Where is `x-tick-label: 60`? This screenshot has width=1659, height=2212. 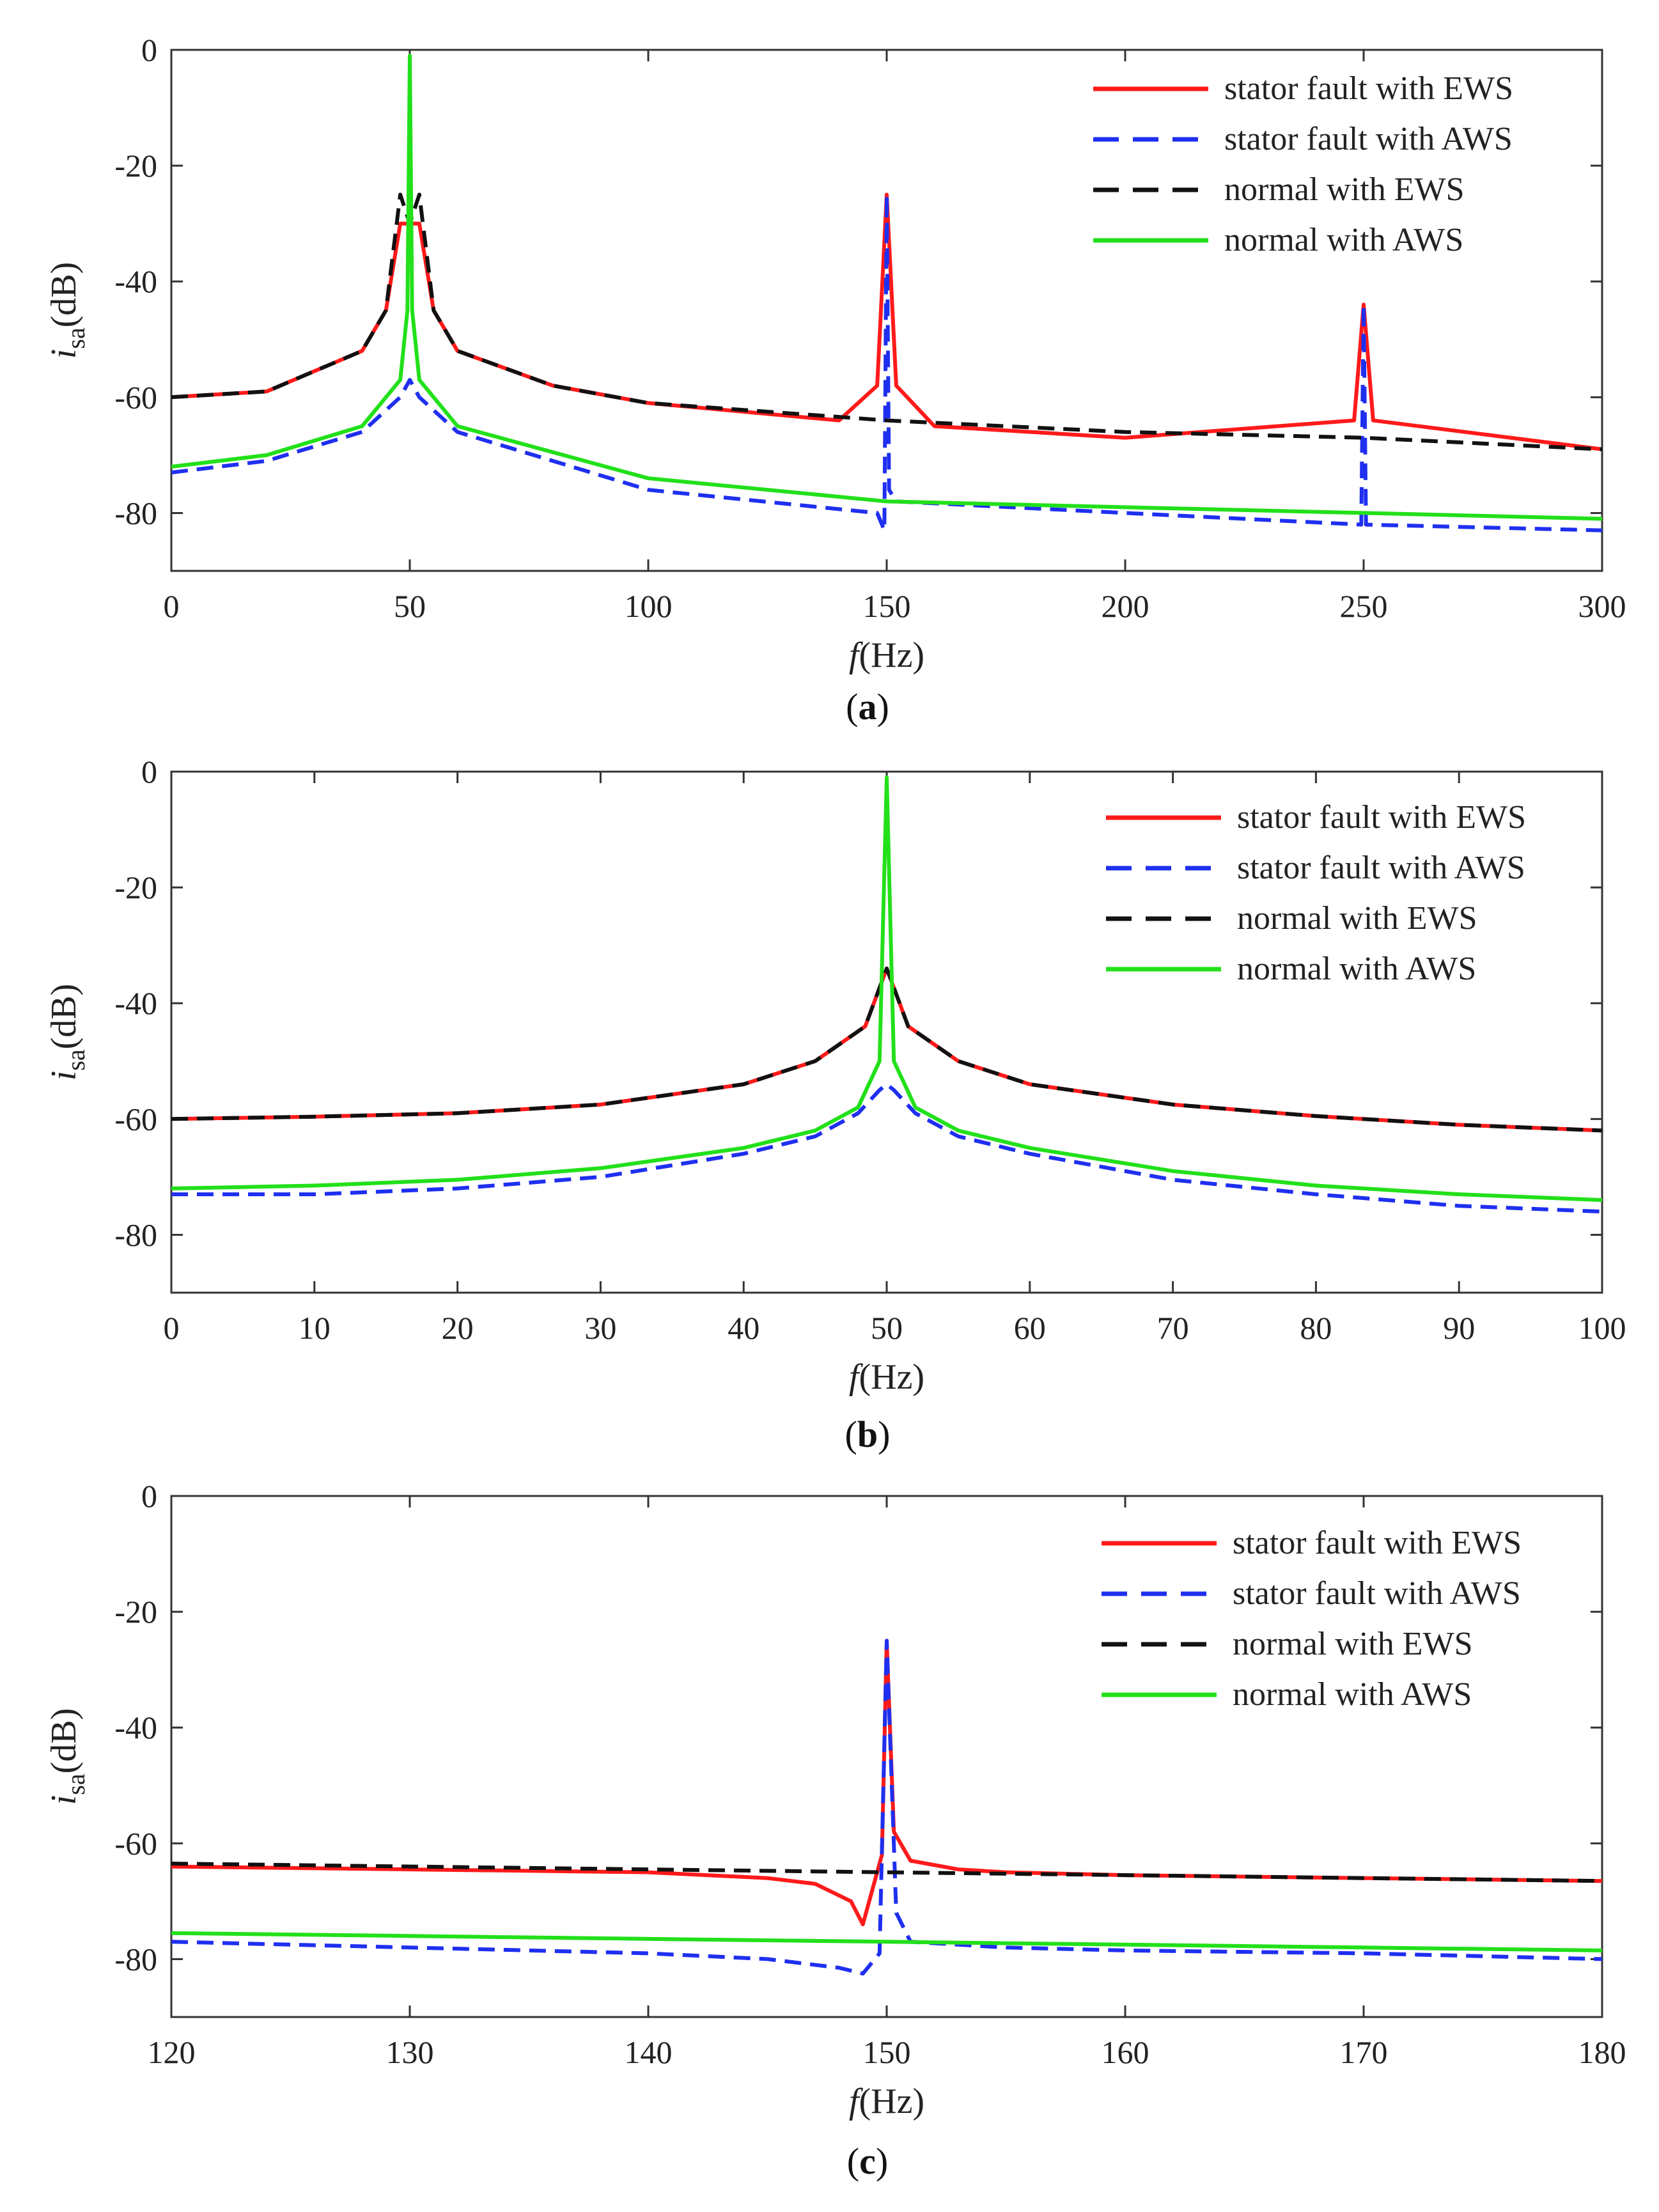
x-tick-label: 60 is located at coordinates (1030, 1328).